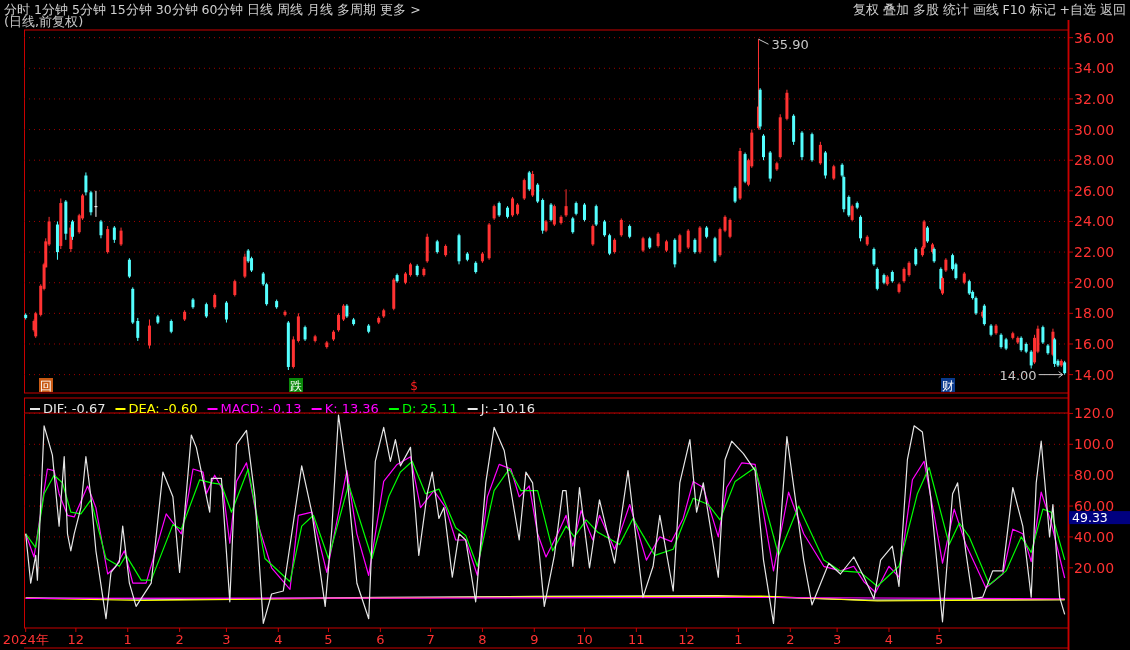 This screenshot has width=1130, height=650. What do you see at coordinates (351, 408) in the screenshot?
I see `legend-label: K: 13.36` at bounding box center [351, 408].